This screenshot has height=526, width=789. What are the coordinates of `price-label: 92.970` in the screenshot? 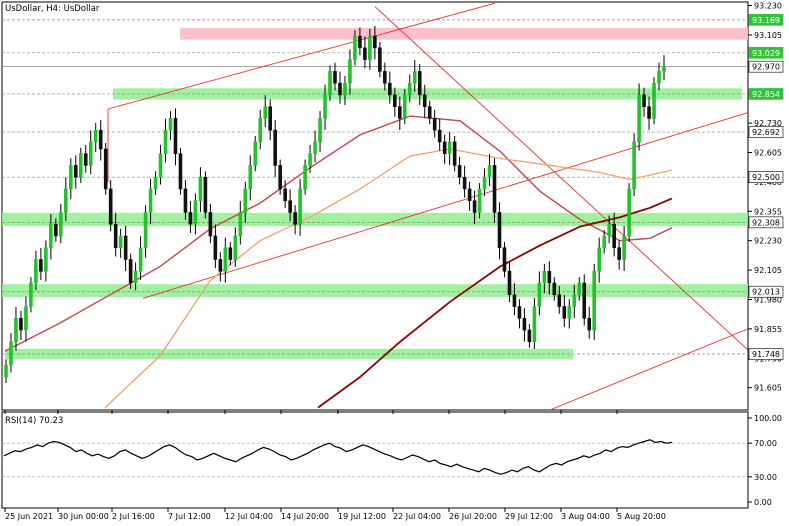 It's located at (766, 66).